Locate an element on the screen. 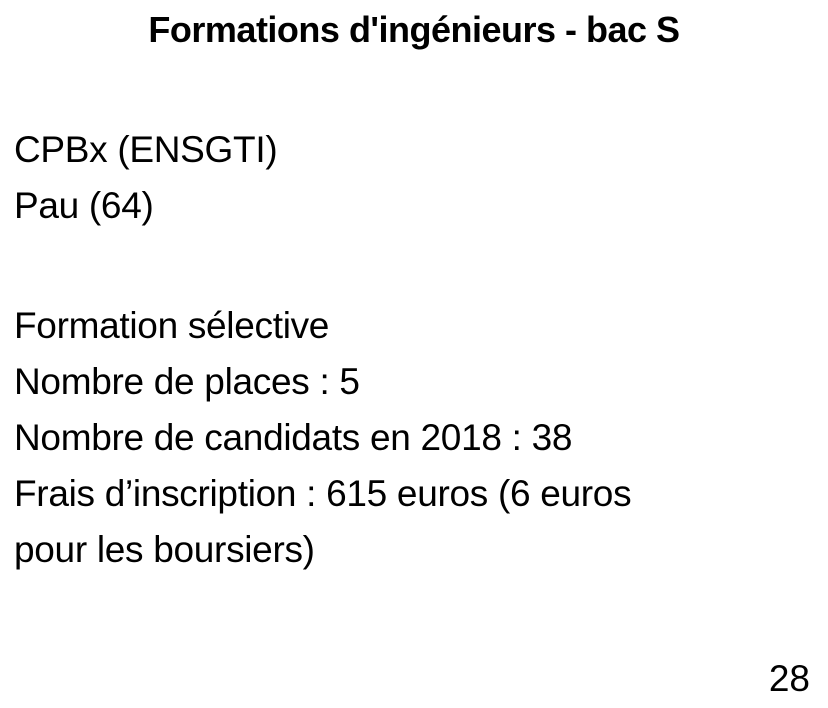 The width and height of the screenshot is (828, 708). detail-selectivity: Formation sélective is located at coordinates (172, 325).